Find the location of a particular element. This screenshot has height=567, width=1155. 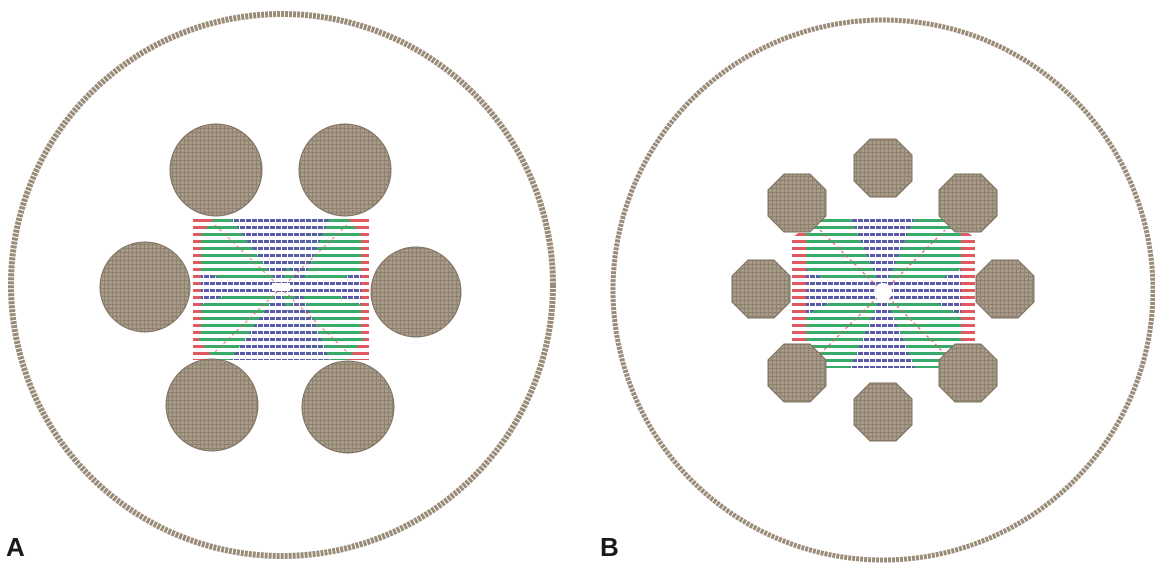

rods is located at coordinates (883, 290).